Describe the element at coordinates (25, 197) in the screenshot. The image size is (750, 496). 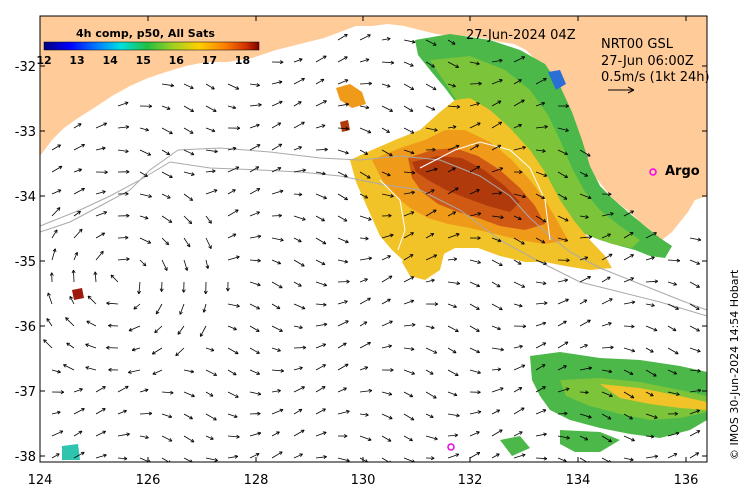
I see `y-tick-label: -34` at that location.